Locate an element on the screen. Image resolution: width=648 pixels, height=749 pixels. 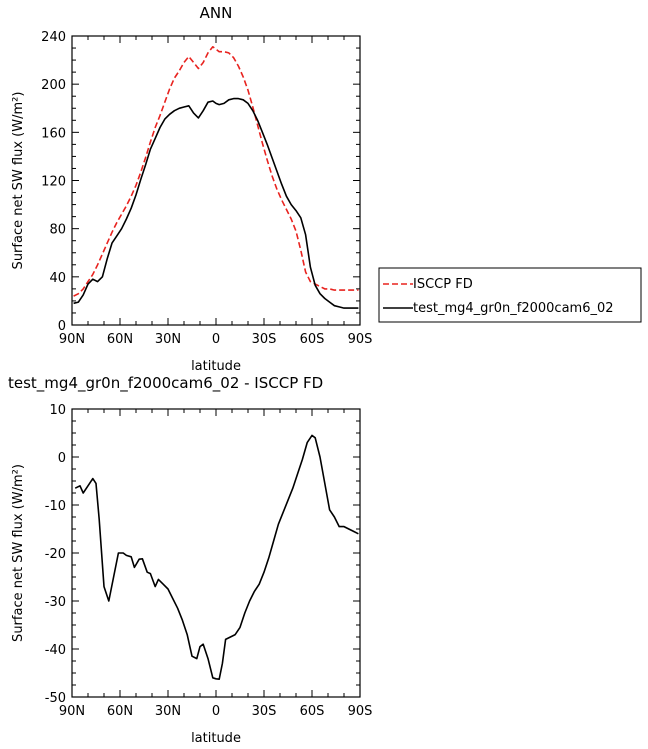
y-tick-label: -40 is located at coordinates (55, 650).